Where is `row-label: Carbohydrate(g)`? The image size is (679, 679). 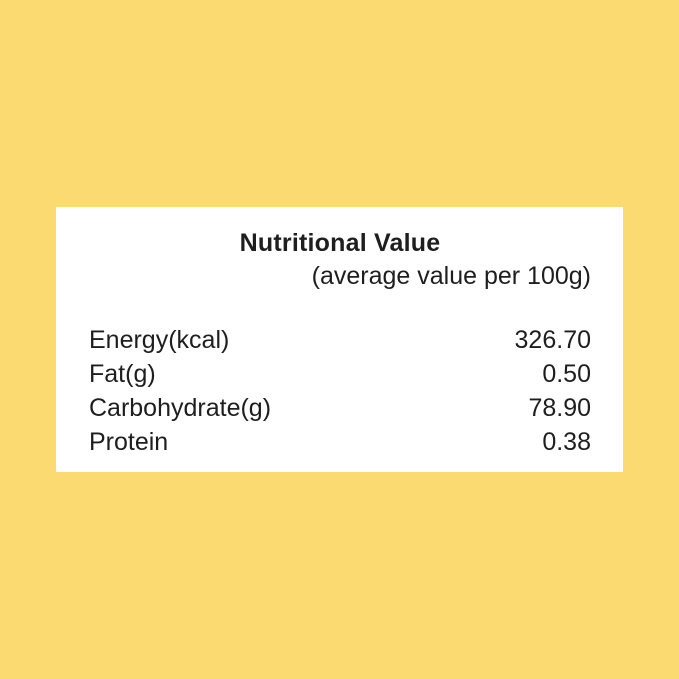 row-label: Carbohydrate(g) is located at coordinates (180, 408).